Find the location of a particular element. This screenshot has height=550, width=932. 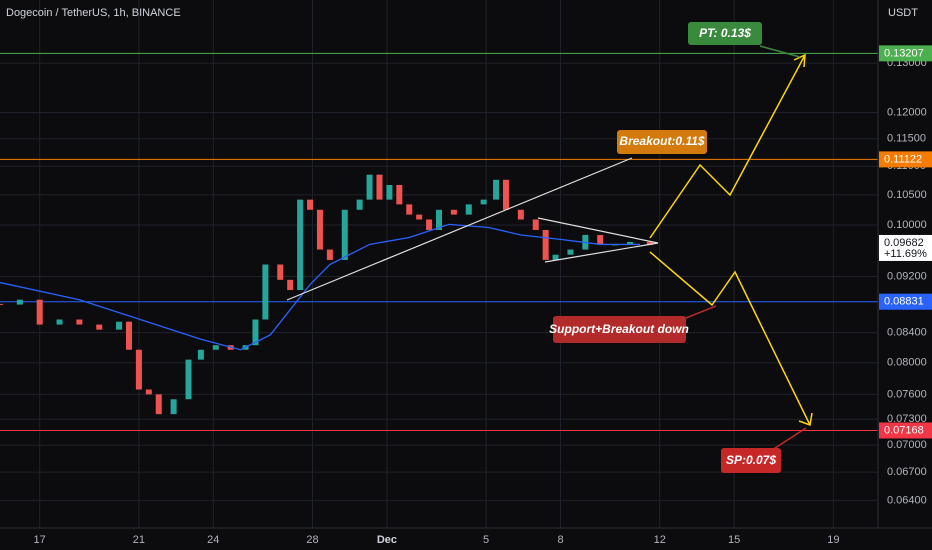

bull-path is located at coordinates (727, 146).